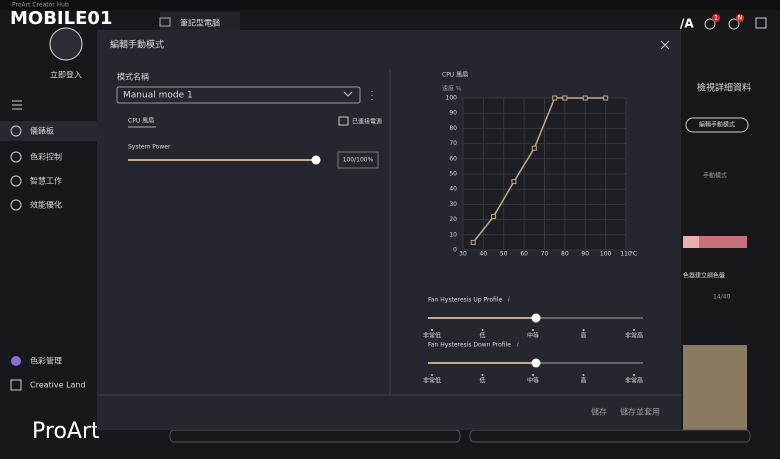 This screenshot has height=459, width=780. What do you see at coordinates (585, 254) in the screenshot?
I see `x-tick-label: 90` at bounding box center [585, 254].